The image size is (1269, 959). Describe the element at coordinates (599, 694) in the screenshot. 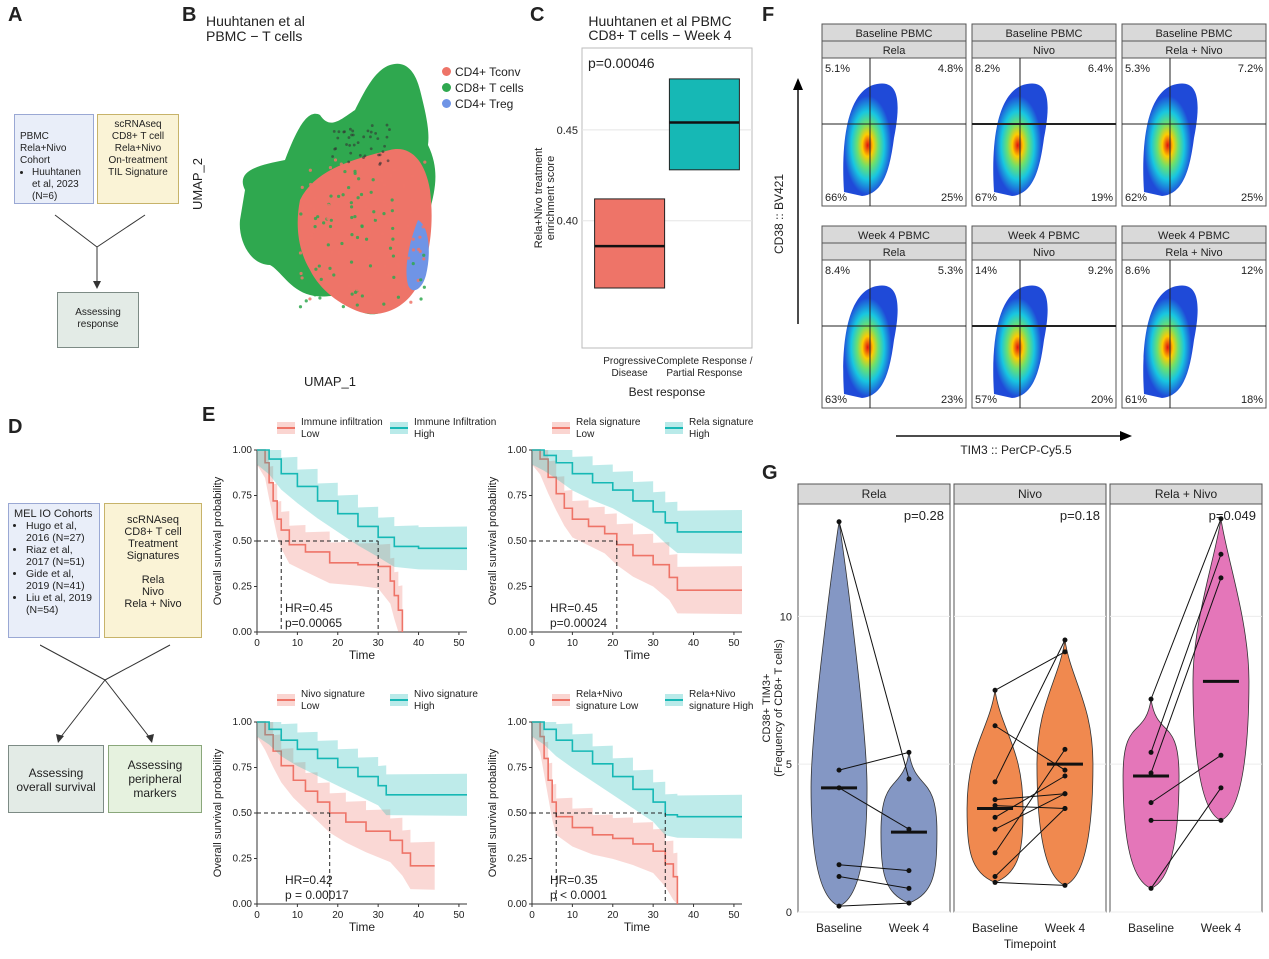

I see `legend-label-low: Rela+Nivo` at that location.